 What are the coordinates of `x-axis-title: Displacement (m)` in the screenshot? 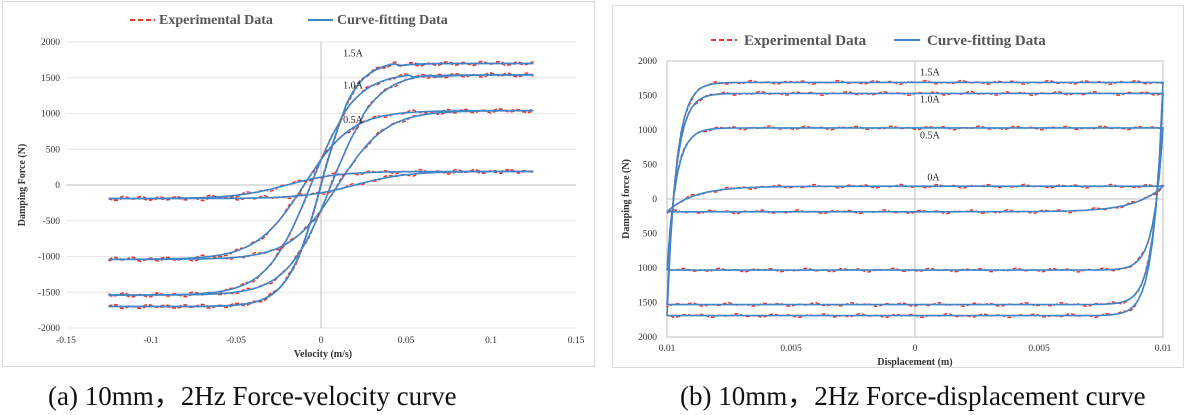 It's located at (914, 362).